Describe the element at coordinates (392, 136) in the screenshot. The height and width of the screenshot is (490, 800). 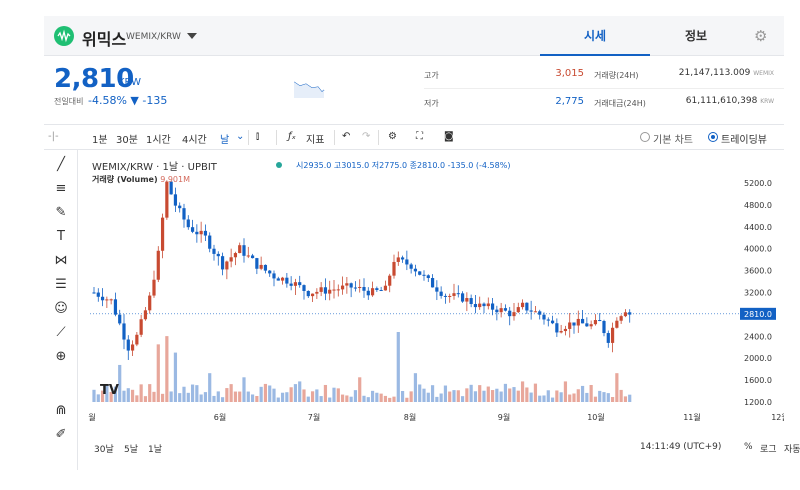
I see `settings-icon: ⚙` at that location.